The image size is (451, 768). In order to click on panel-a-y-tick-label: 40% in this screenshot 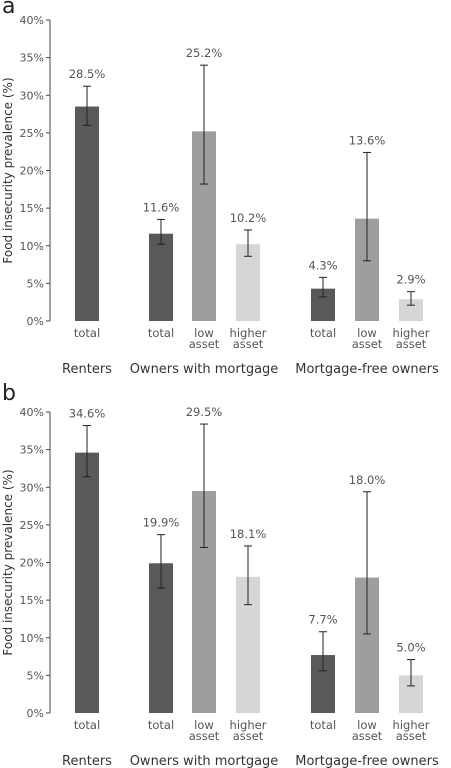, I will do `click(32, 20)`.